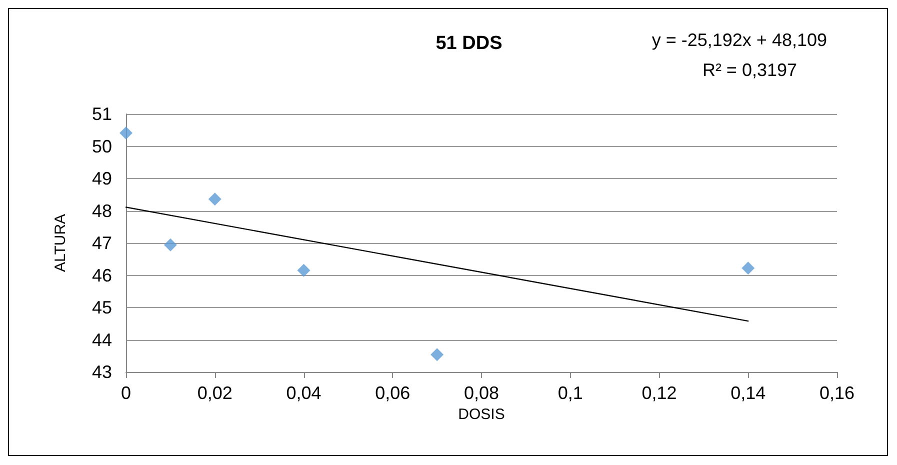  What do you see at coordinates (126, 393) in the screenshot?
I see `x-tick-label: 0` at bounding box center [126, 393].